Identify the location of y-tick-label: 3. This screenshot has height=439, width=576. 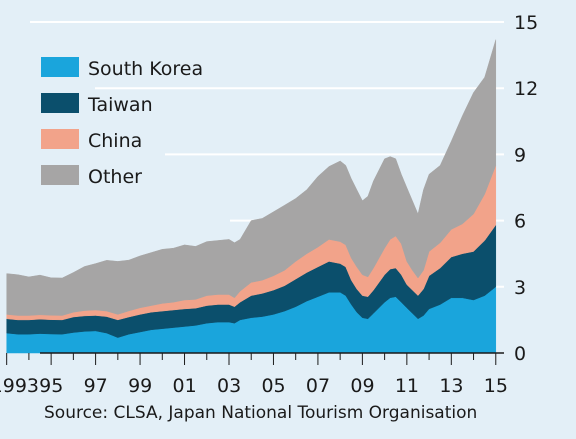
(520, 288).